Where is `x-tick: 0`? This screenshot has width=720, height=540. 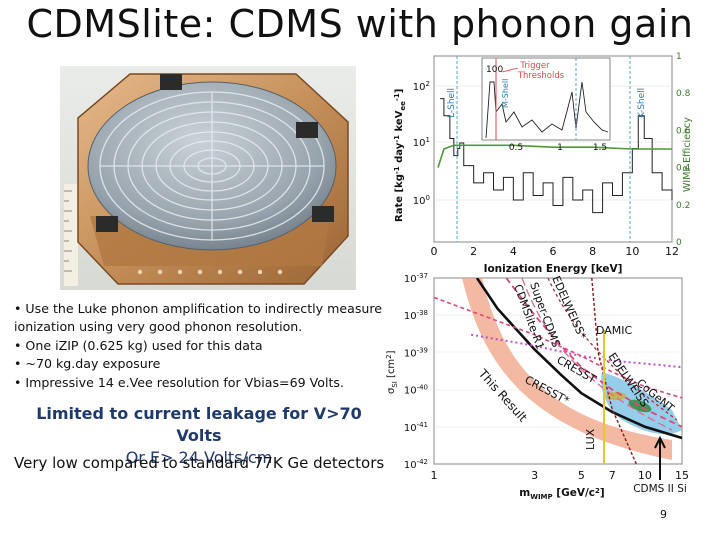 x-tick: 0 is located at coordinates (434, 251).